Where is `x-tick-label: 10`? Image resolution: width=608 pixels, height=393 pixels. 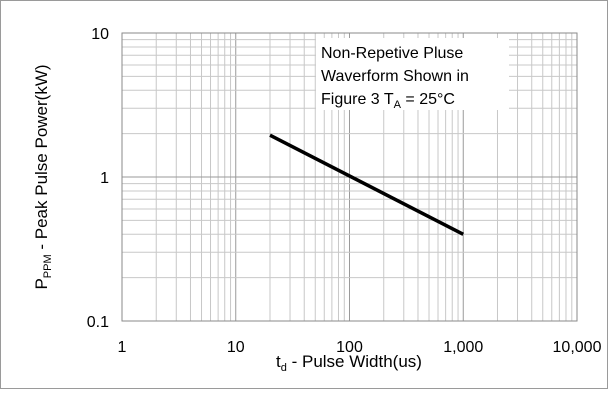
x-tick-label: 10 is located at coordinates (236, 347).